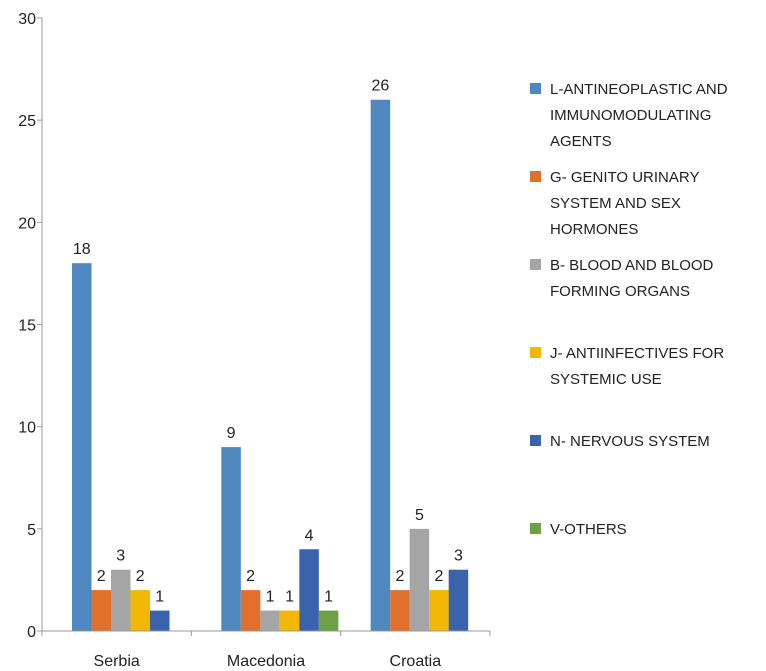 Image resolution: width=766 pixels, height=671 pixels. I want to click on data-label: 4, so click(309, 535).